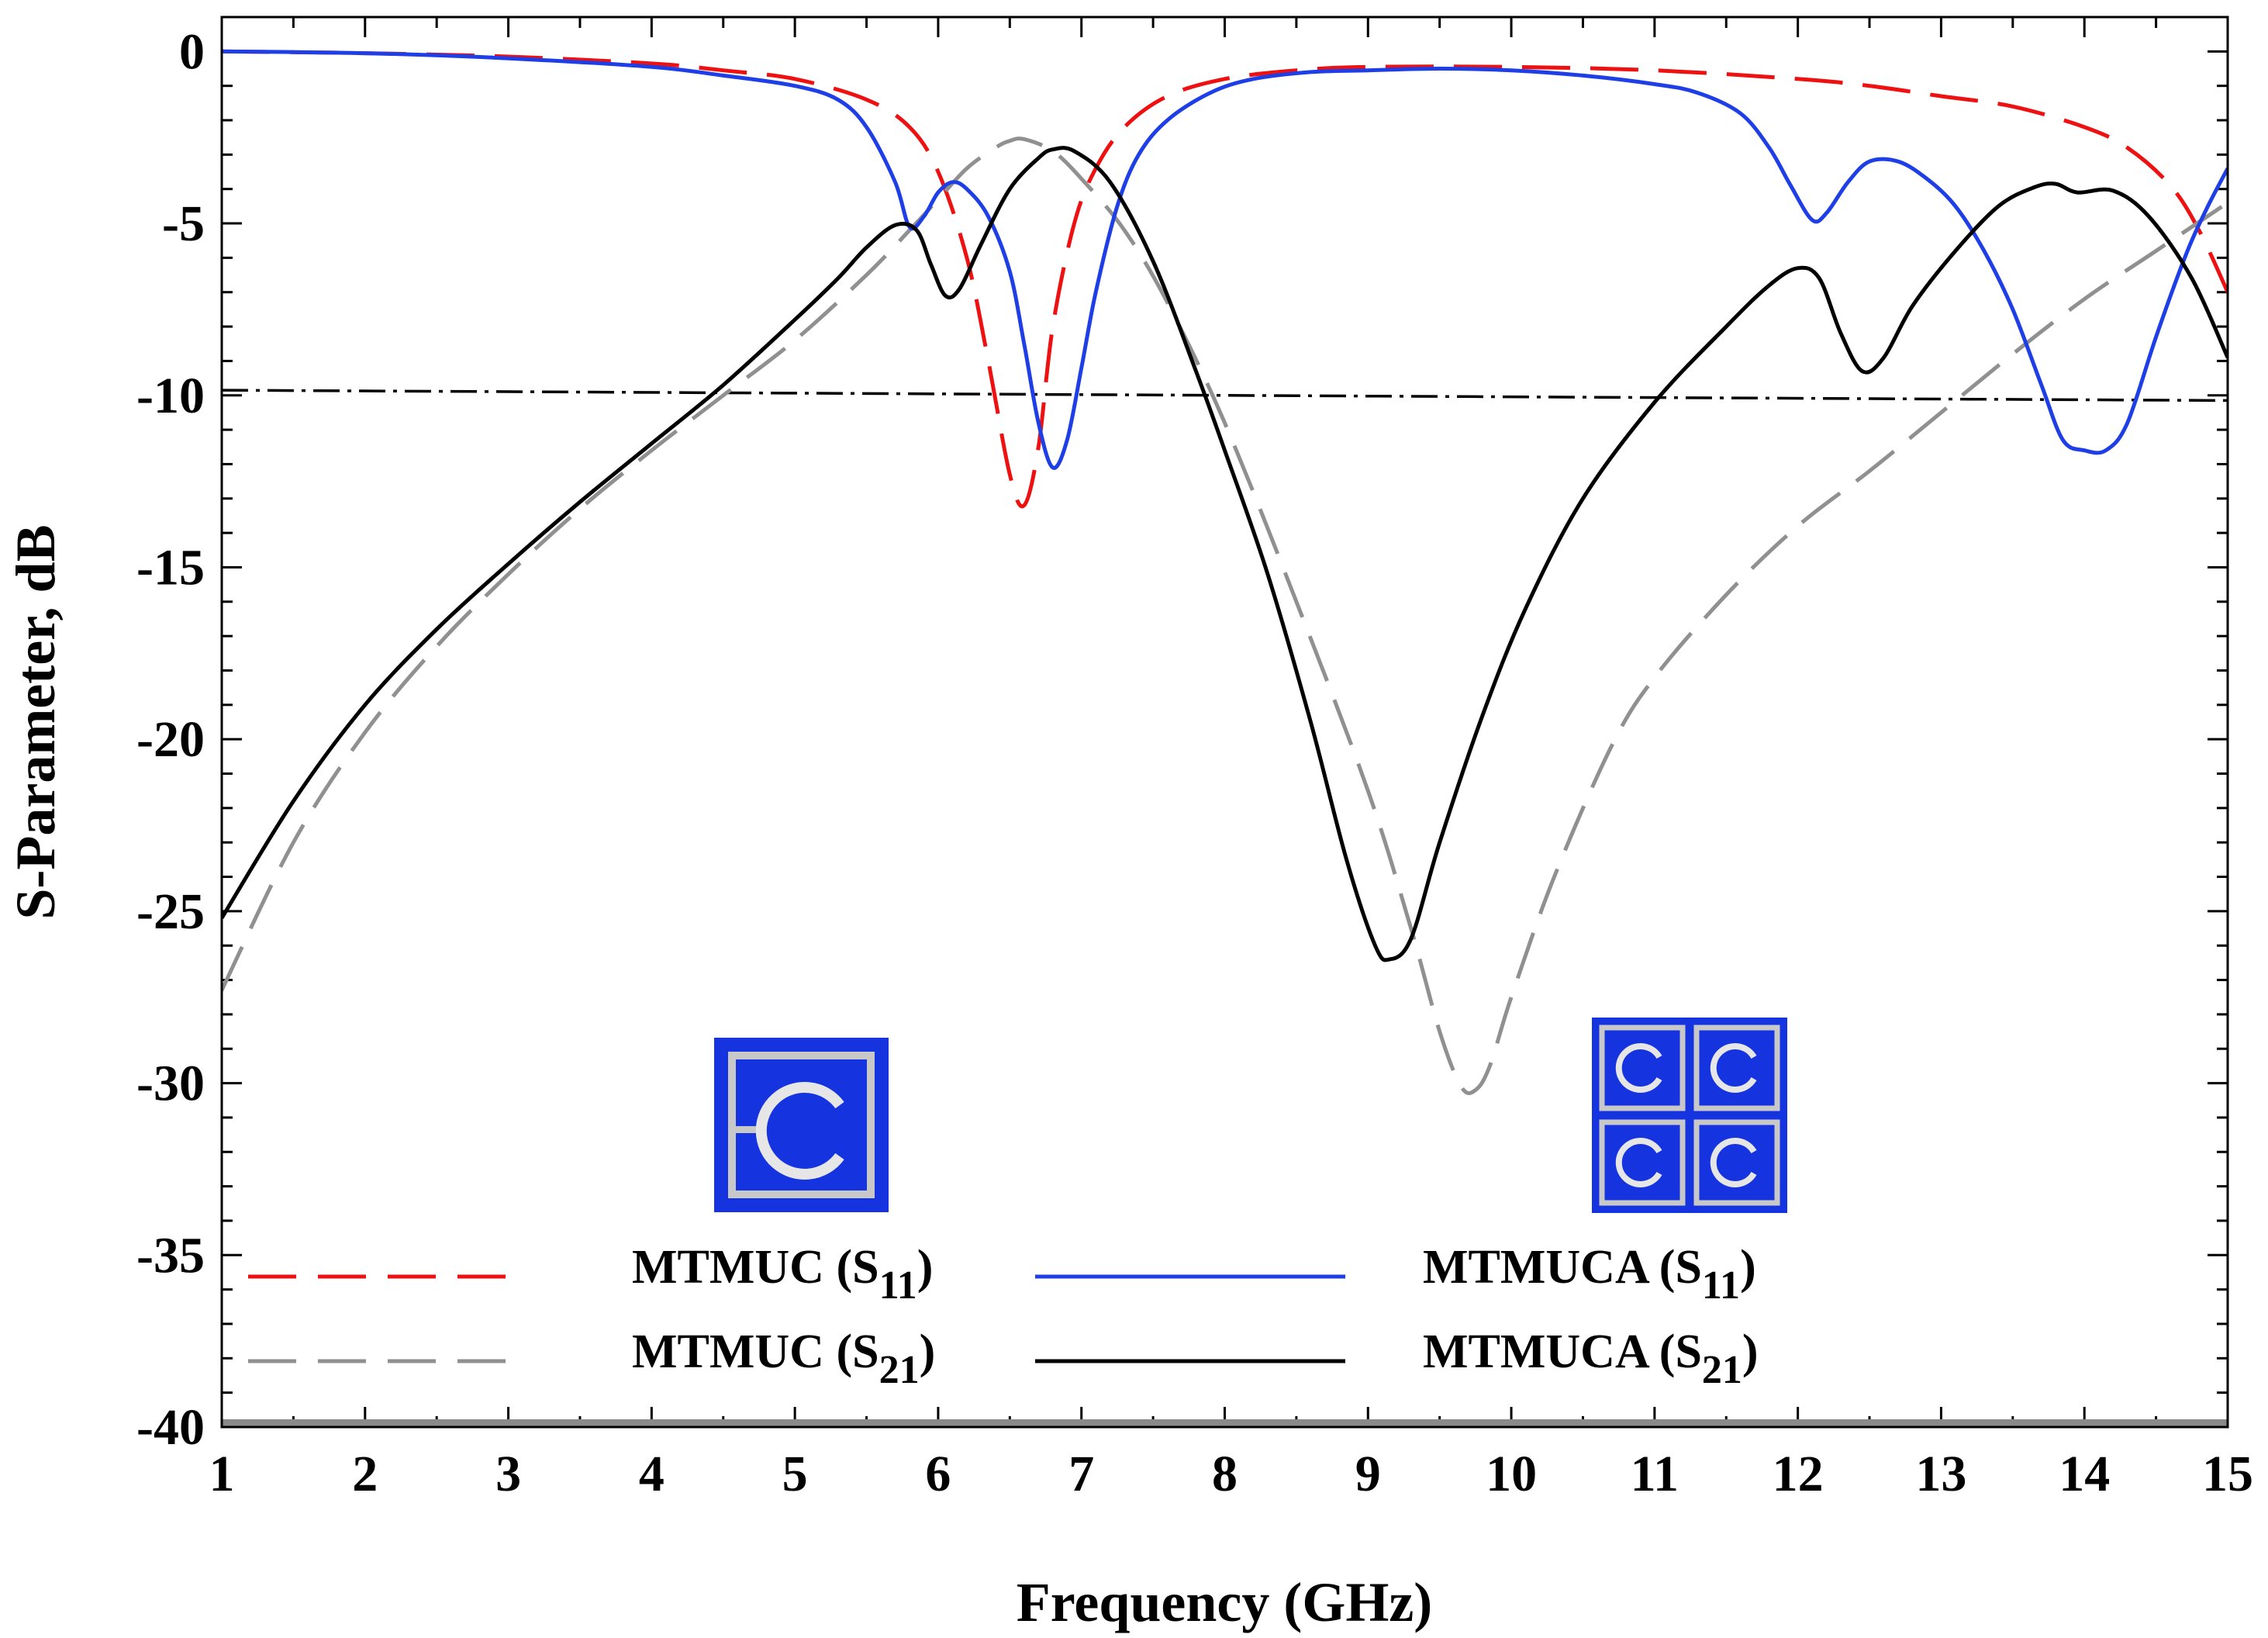  Describe the element at coordinates (1589, 1274) in the screenshot. I see `legend-label-mtmuca-s11: MTMUCA (S11)` at that location.